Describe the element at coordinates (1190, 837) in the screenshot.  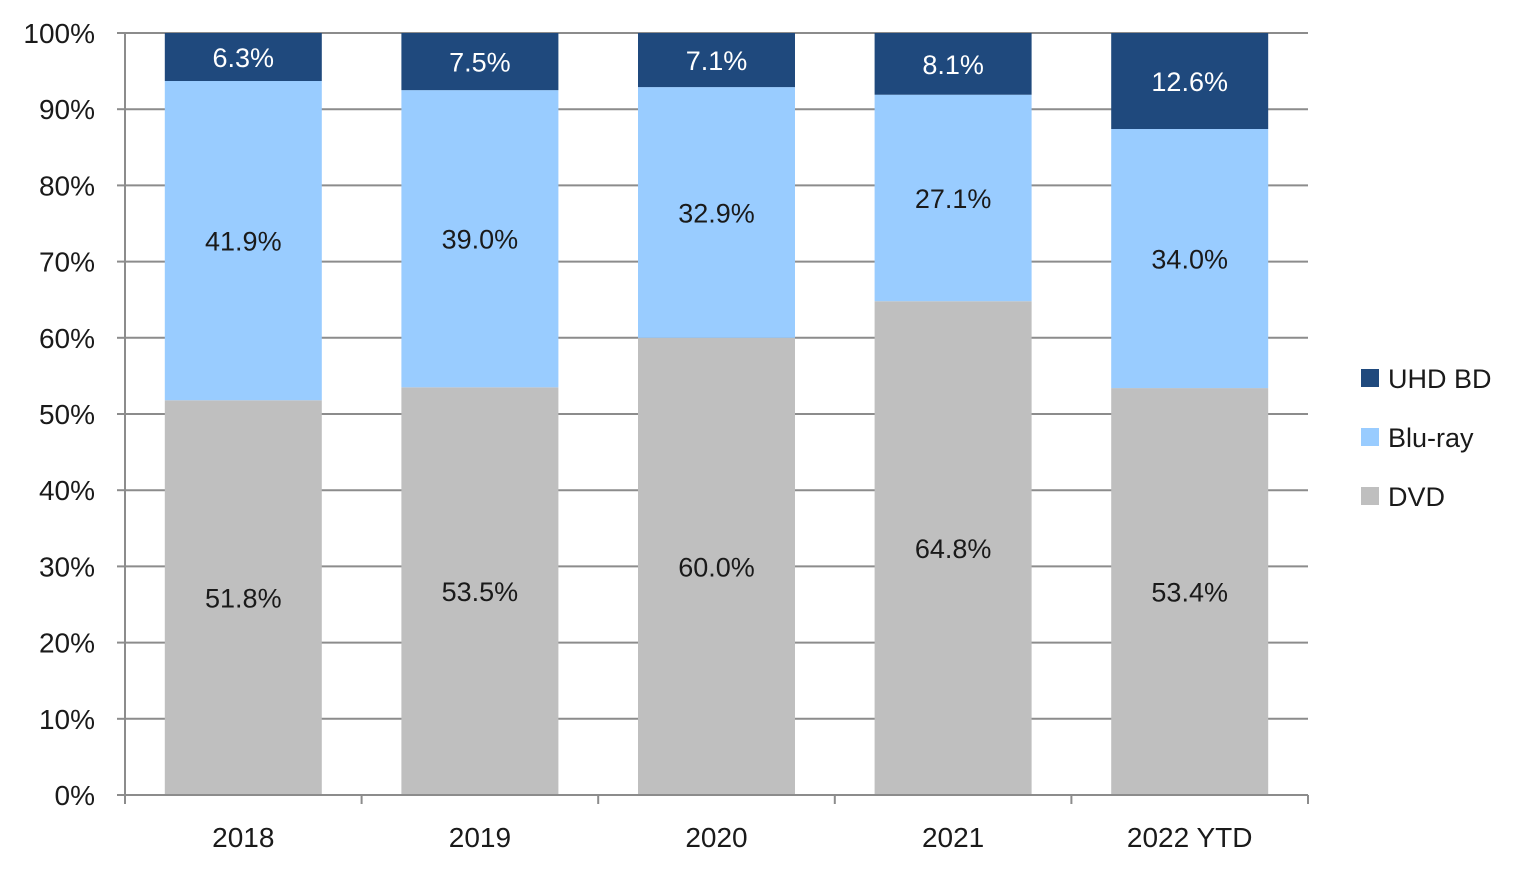
I see `x-tick-label: 2022 YTD` at that location.